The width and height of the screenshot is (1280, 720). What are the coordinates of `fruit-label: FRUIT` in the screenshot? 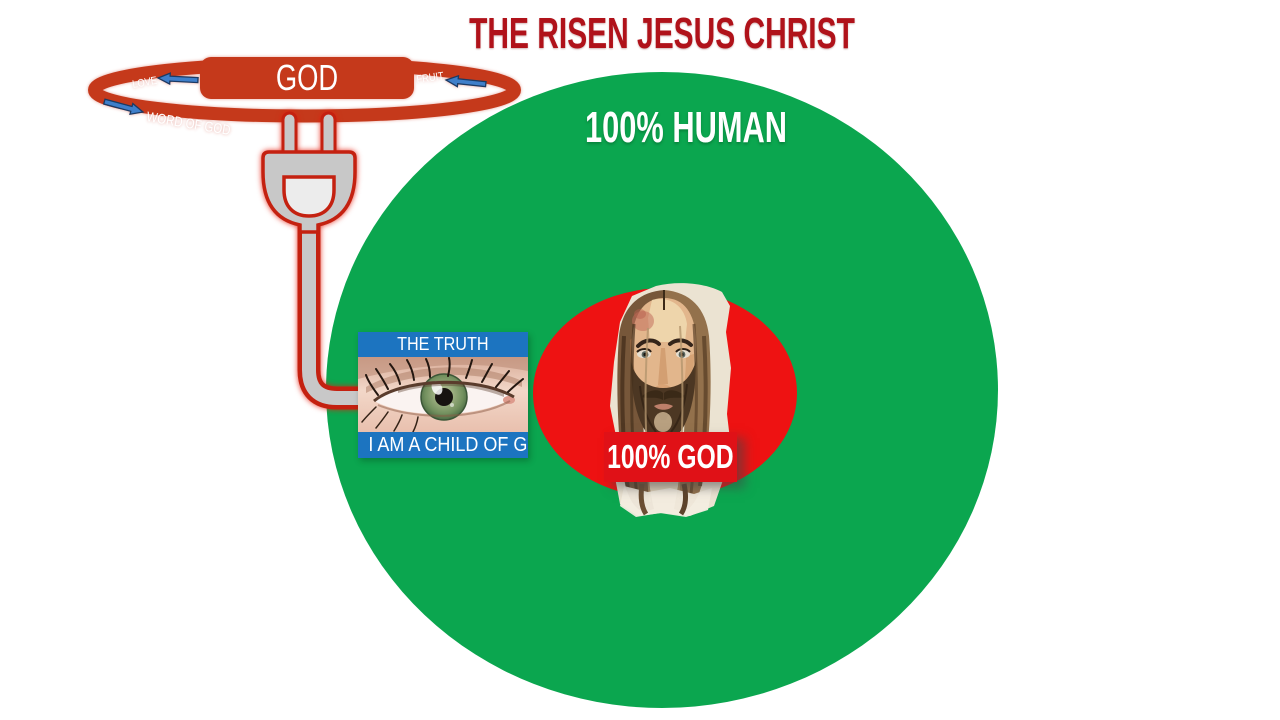 It's located at (430, 79).